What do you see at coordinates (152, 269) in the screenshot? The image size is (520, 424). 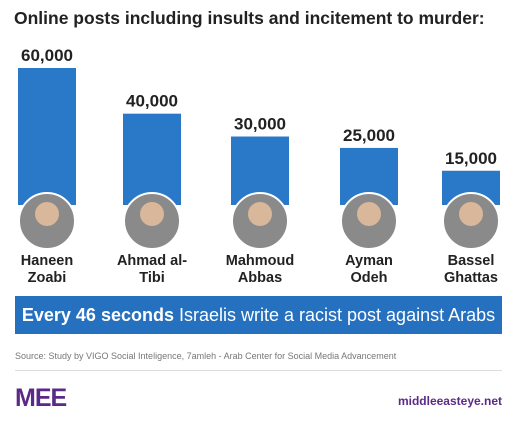 I see `category-label: Ahmad al-Tibi` at bounding box center [152, 269].